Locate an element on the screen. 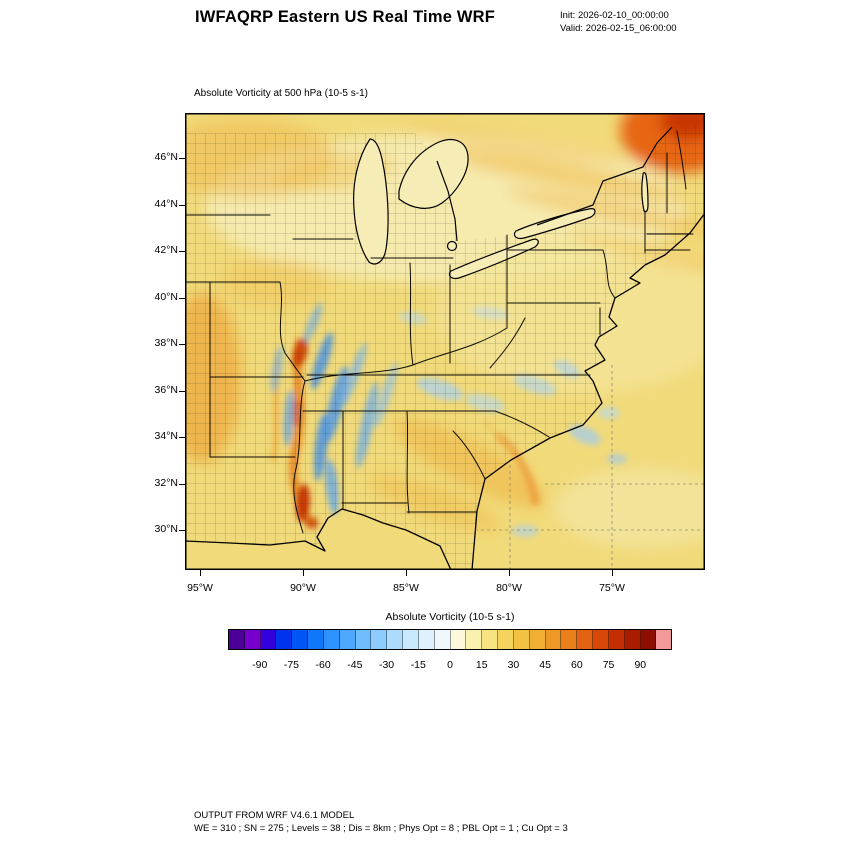  colorbar-tick-label: 0 is located at coordinates (450, 665).